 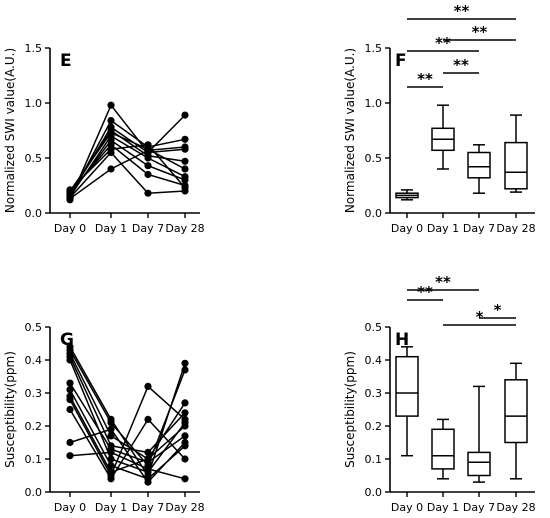 What do you see at coordinates (401, 61) in the screenshot?
I see `panel-label: F` at bounding box center [401, 61].